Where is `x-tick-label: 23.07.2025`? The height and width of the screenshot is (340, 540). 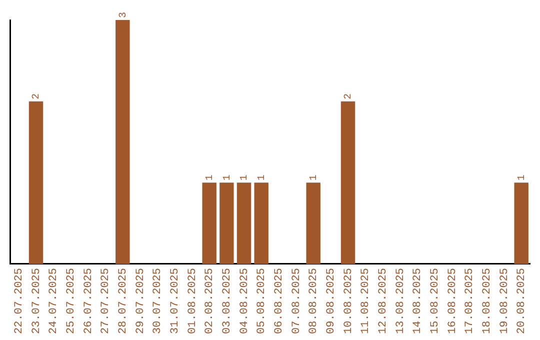 x-tick-label: 23.07.2025 is located at coordinates (36, 301).